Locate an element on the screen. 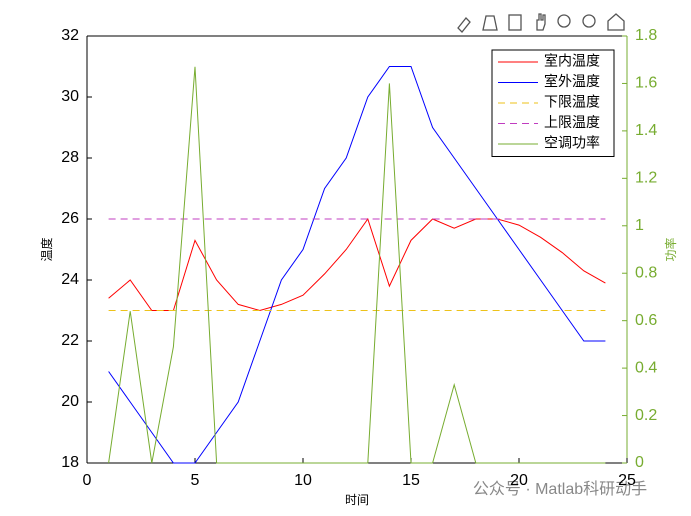 This screenshot has height=516, width=691. y2-tick-label: 0 is located at coordinates (639, 462).